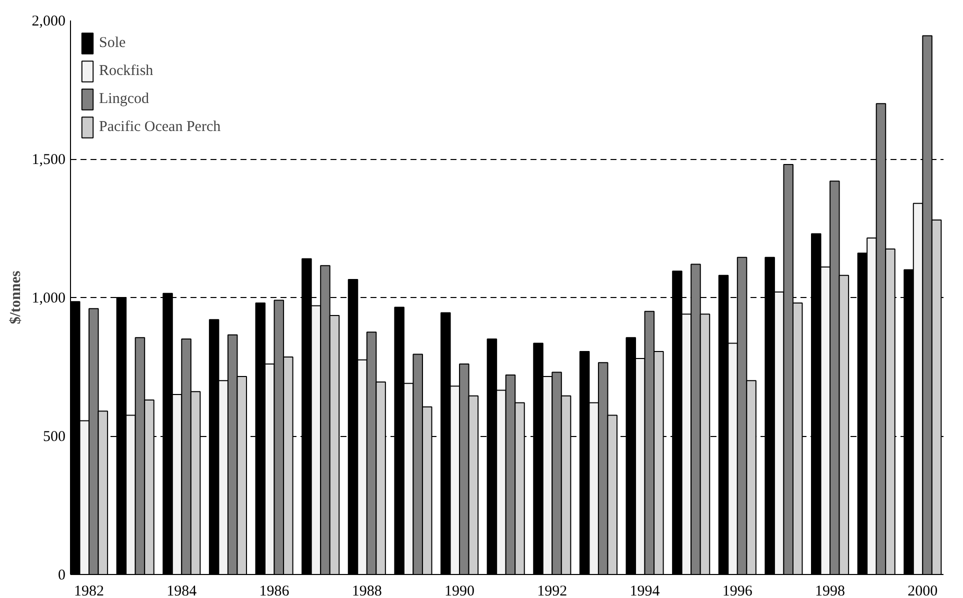 This screenshot has height=598, width=963. What do you see at coordinates (54, 437) in the screenshot?
I see `y-tick-label: 500` at bounding box center [54, 437].